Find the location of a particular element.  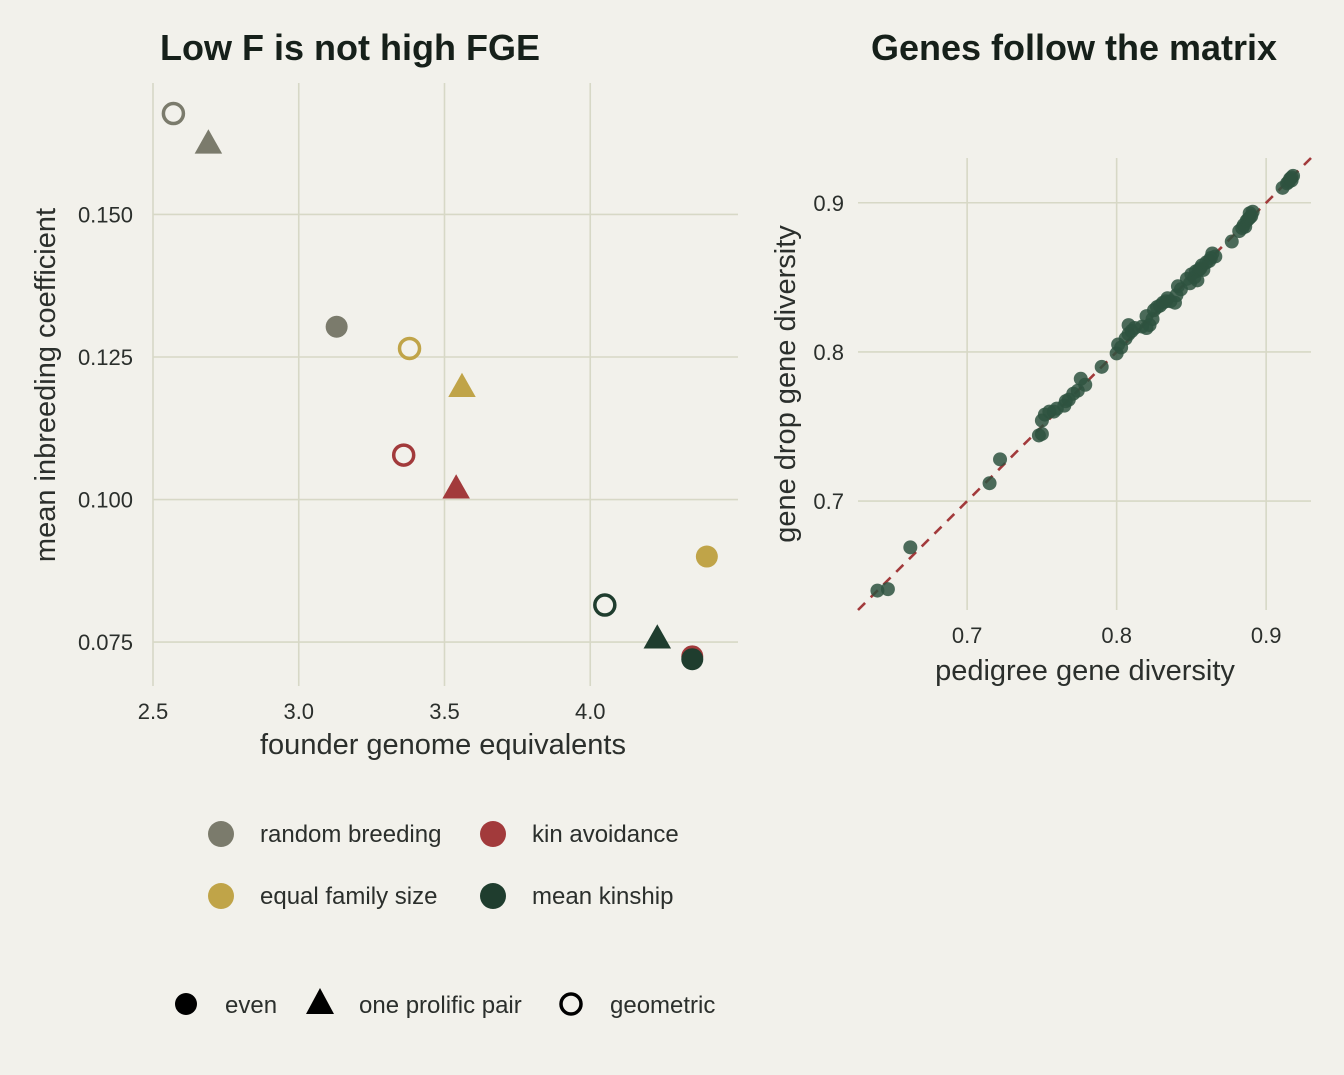

legend-shape-geometric is located at coordinates (571, 1004).